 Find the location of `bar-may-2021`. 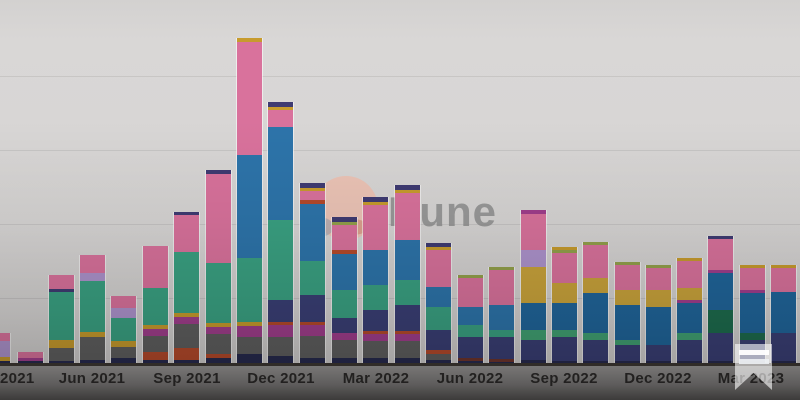

bar-may-2021 is located at coordinates (61, 320).